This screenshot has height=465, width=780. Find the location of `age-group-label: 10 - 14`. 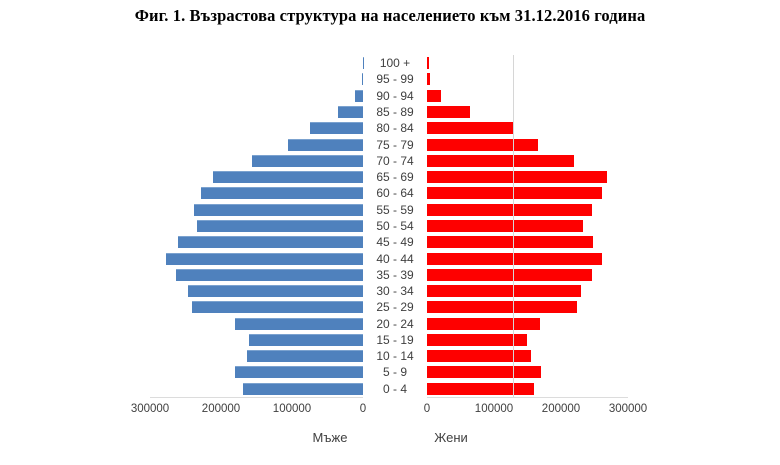

age-group-label: 10 - 14 is located at coordinates (395, 356).